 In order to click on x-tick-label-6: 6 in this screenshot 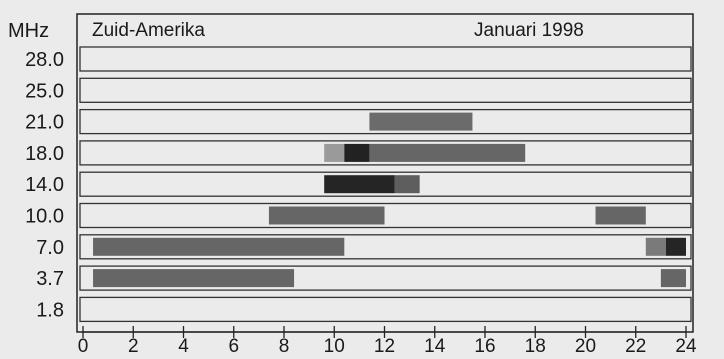, I will do `click(233, 345)`.